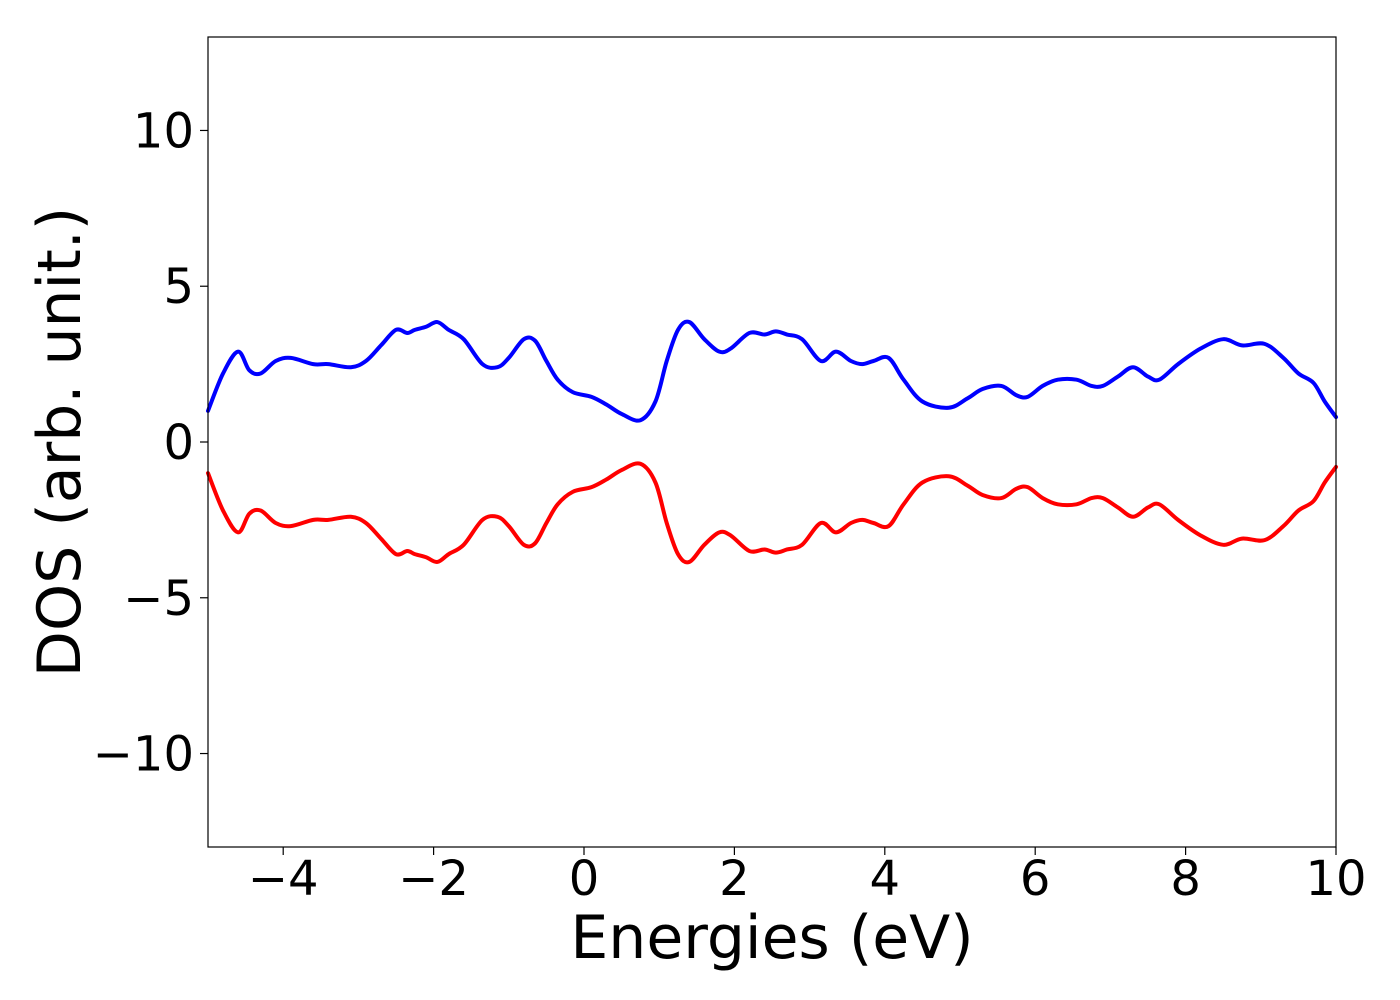  What do you see at coordinates (885, 879) in the screenshot?
I see `x-tick-label: 4` at bounding box center [885, 879].